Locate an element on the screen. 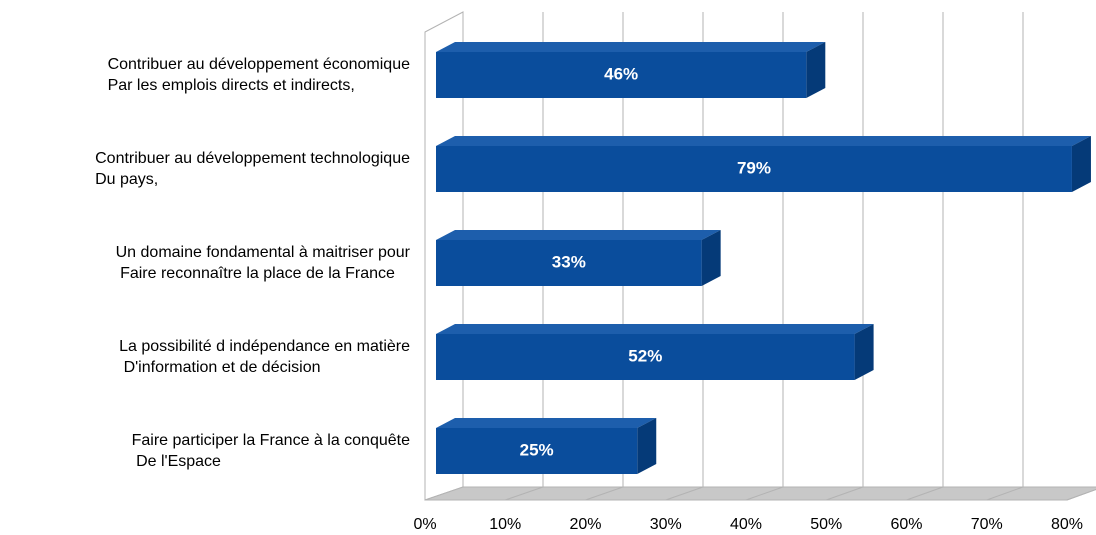 Image resolution: width=1096 pixels, height=535 pixels. x-tick-label: 40% is located at coordinates (746, 524).